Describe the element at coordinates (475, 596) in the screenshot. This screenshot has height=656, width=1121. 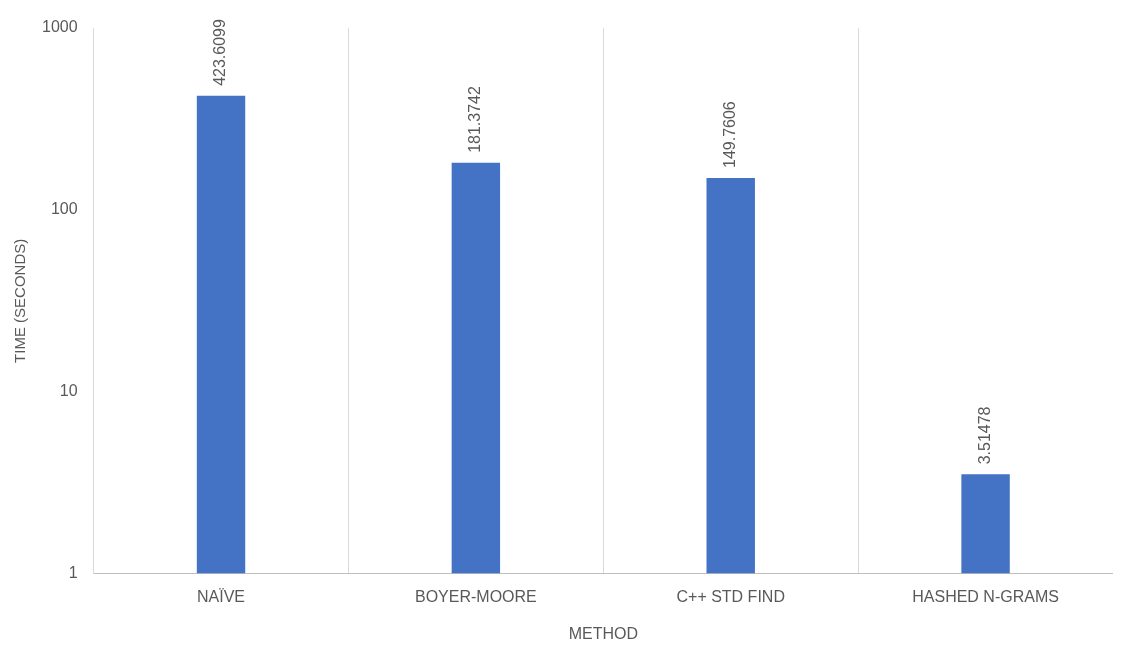
I see `x-tick-label: BOYER-MOORE` at that location.